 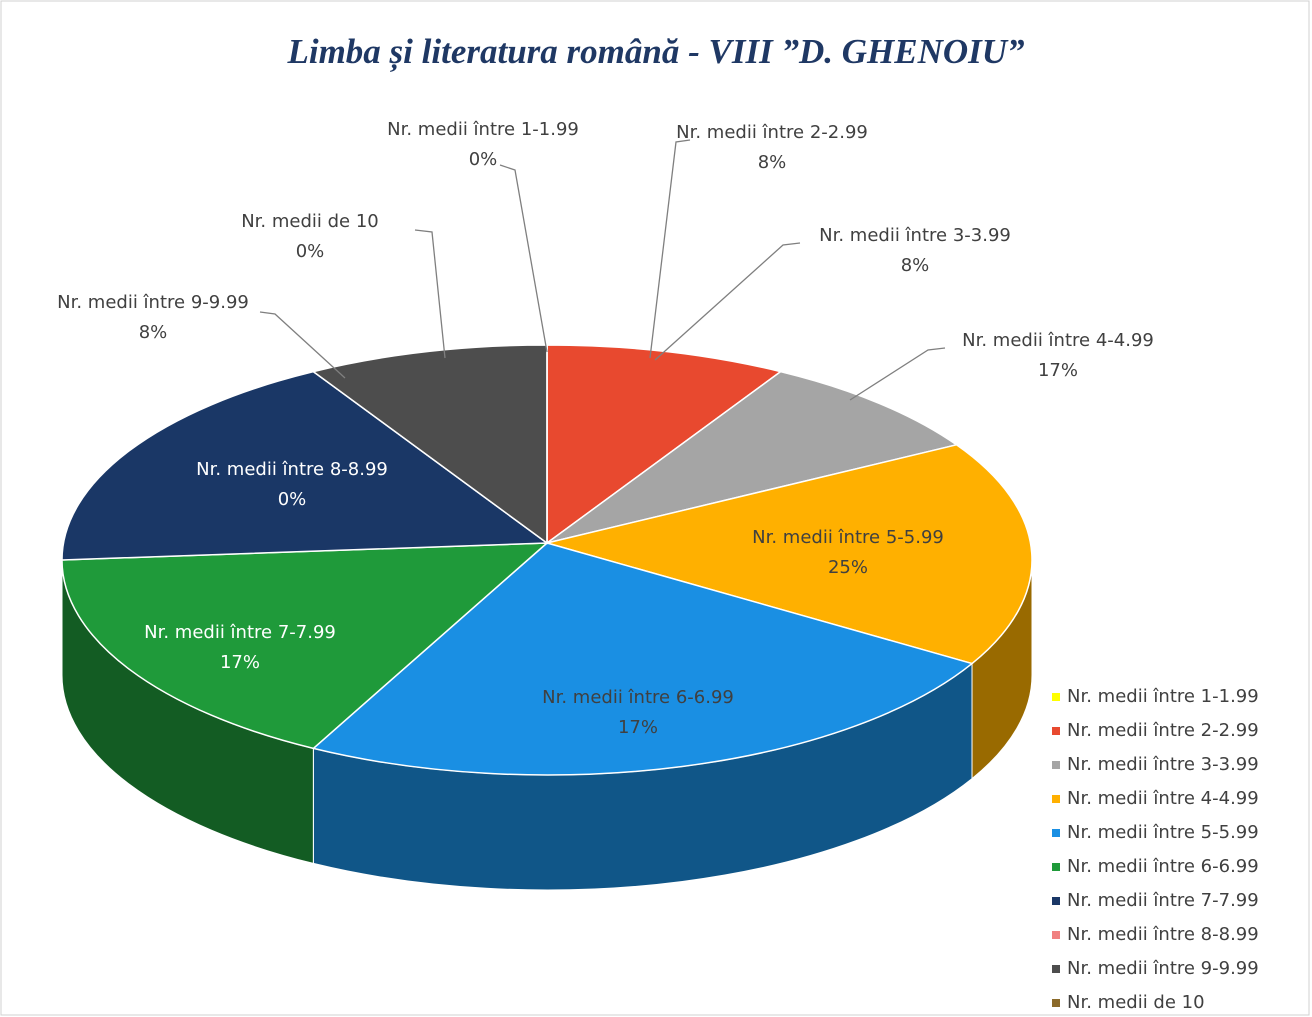 I want to click on legend-label: Nr. medii între 9-9.99, so click(x=1163, y=968).